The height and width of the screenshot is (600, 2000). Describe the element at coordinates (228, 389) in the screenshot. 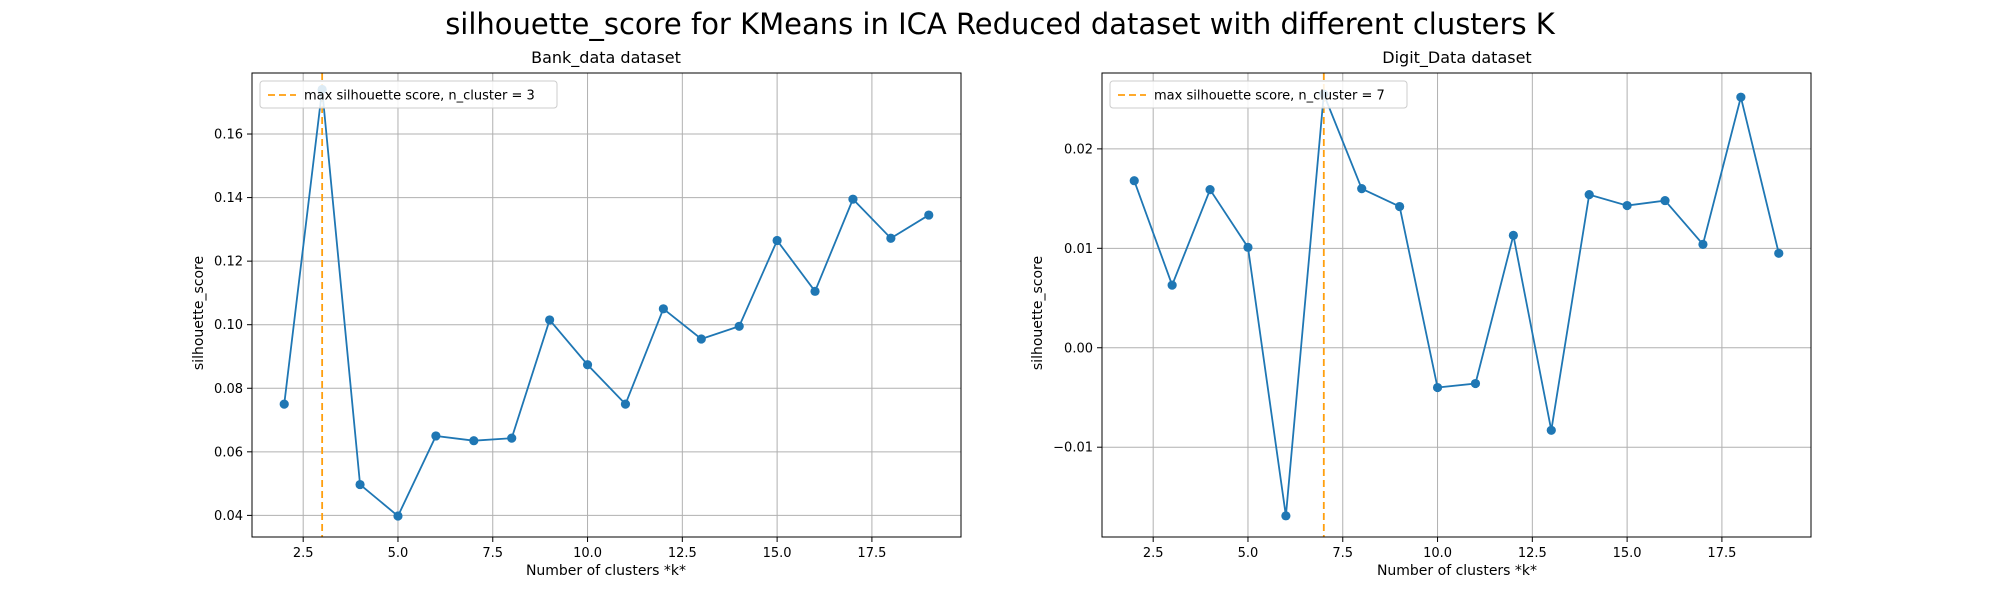

I see `y-tick-label: 0.08` at that location.